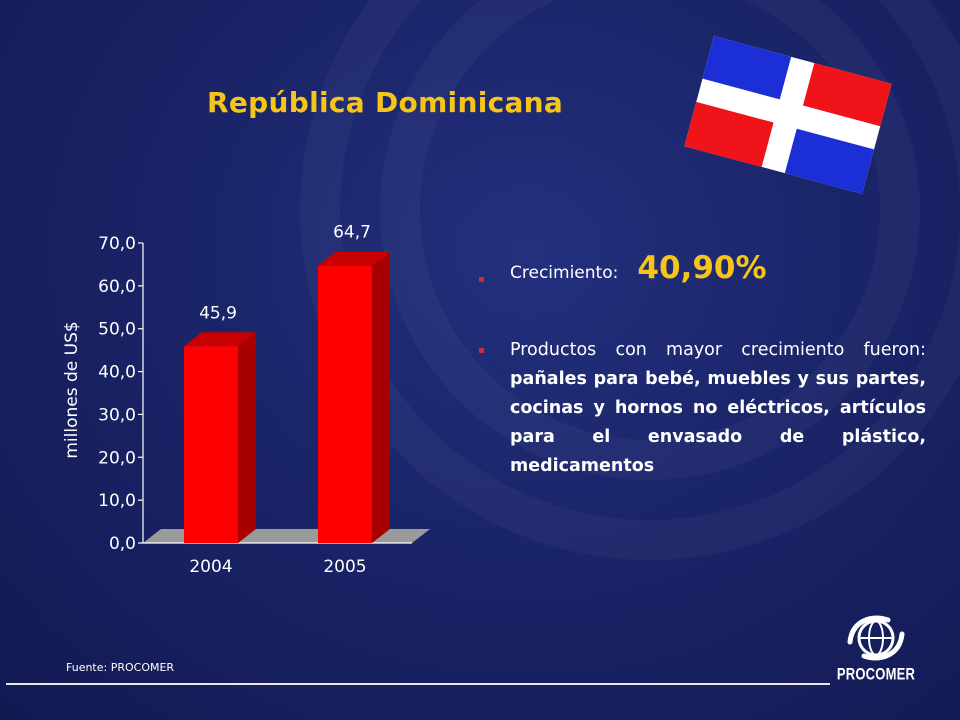 Image resolution: width=960 pixels, height=720 pixels. I want to click on y-axis-label: millones de US$, so click(72, 389).